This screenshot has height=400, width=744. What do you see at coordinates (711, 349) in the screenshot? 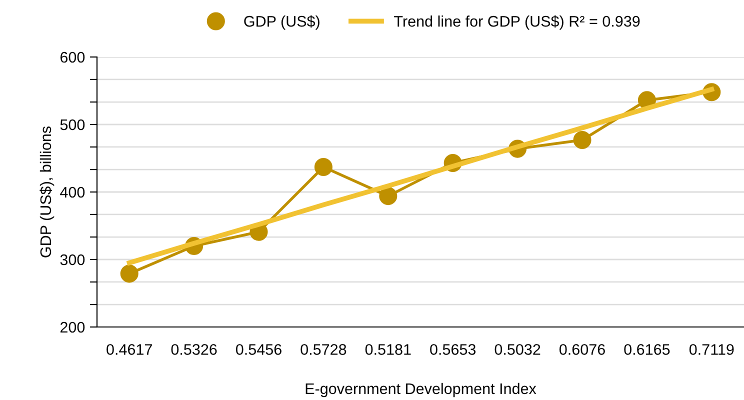
I see `x-tick-label: 0.7119` at bounding box center [711, 349].